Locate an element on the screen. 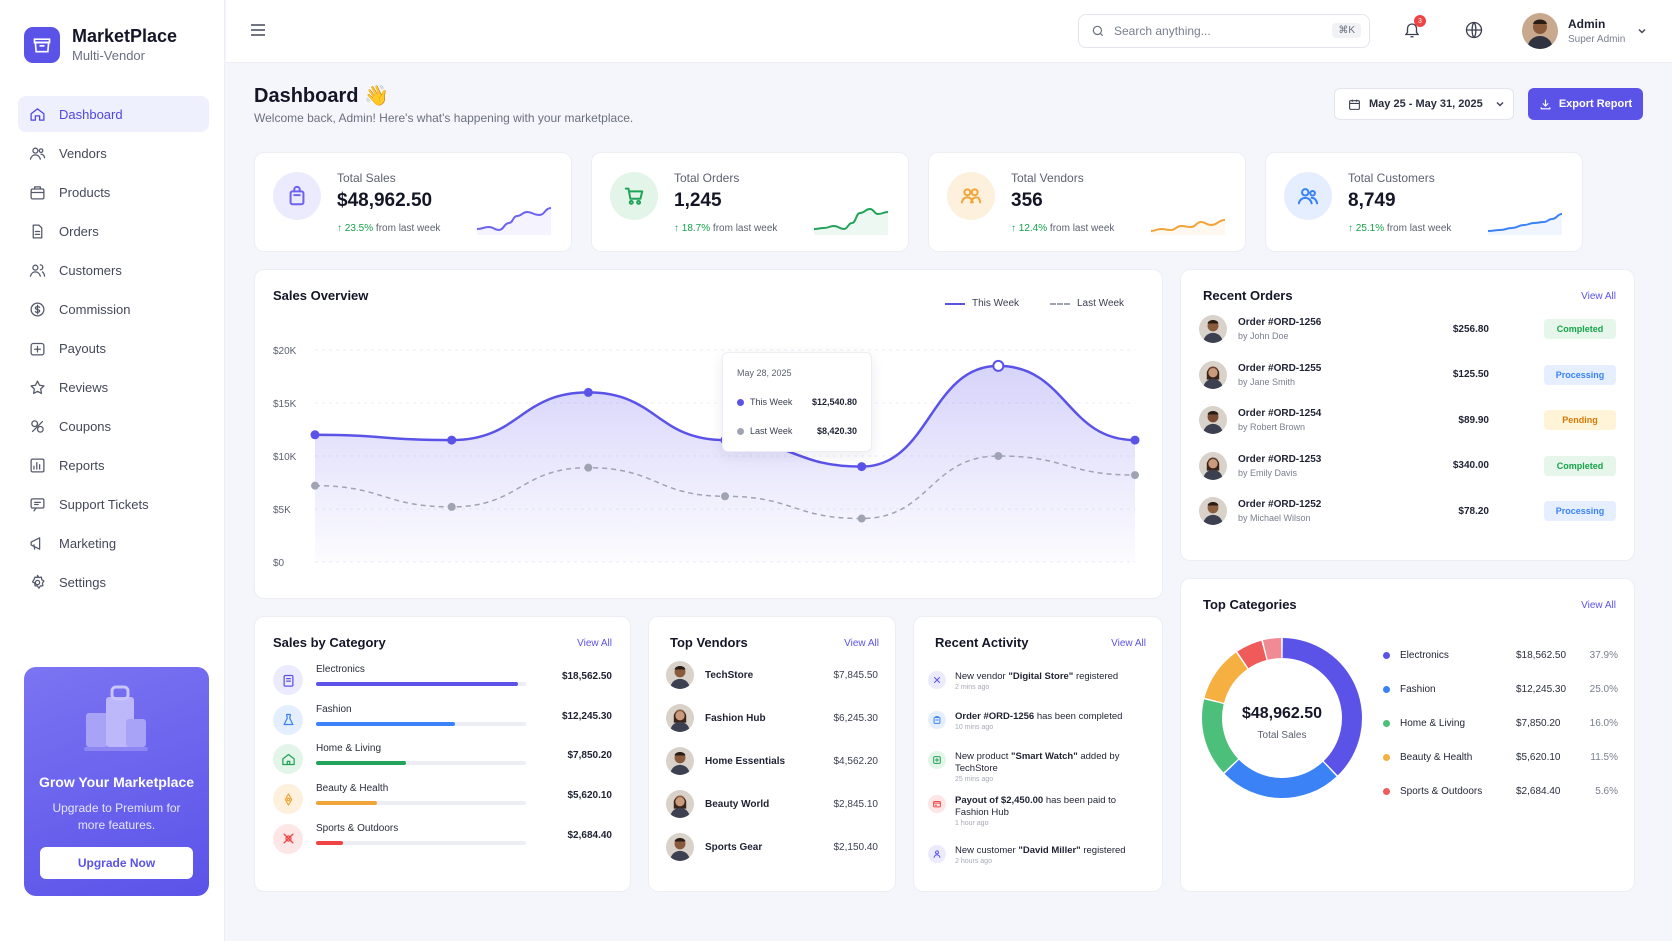 This screenshot has width=1672, height=941. top-categories-view-all-link: View All is located at coordinates (1598, 605).